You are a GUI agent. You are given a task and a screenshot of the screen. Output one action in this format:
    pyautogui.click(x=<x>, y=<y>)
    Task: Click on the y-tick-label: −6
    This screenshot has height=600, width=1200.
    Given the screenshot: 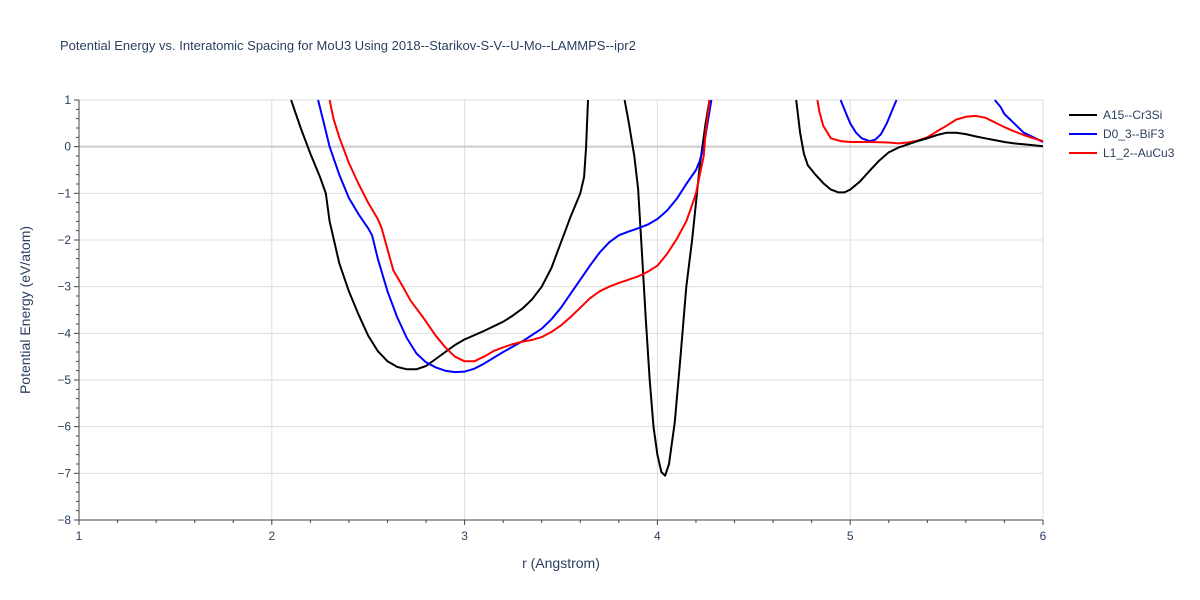 What is the action you would take?
    pyautogui.click(x=64, y=427)
    